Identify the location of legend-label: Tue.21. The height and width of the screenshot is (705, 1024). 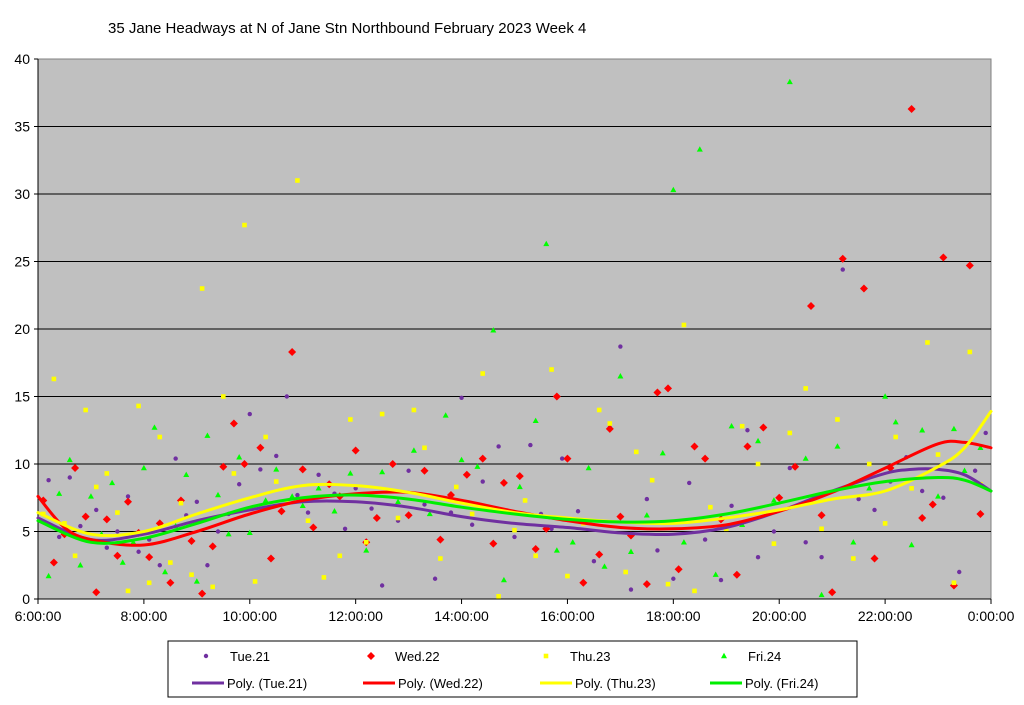
(250, 656).